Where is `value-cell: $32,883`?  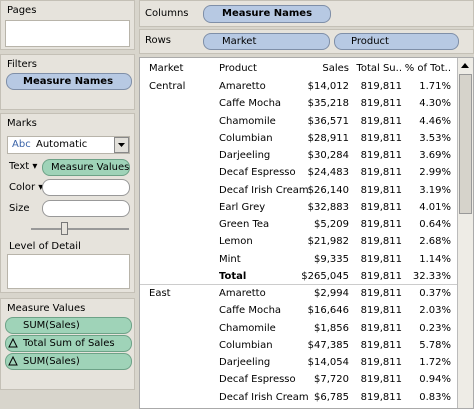
value-cell: $32,883 is located at coordinates (328, 207).